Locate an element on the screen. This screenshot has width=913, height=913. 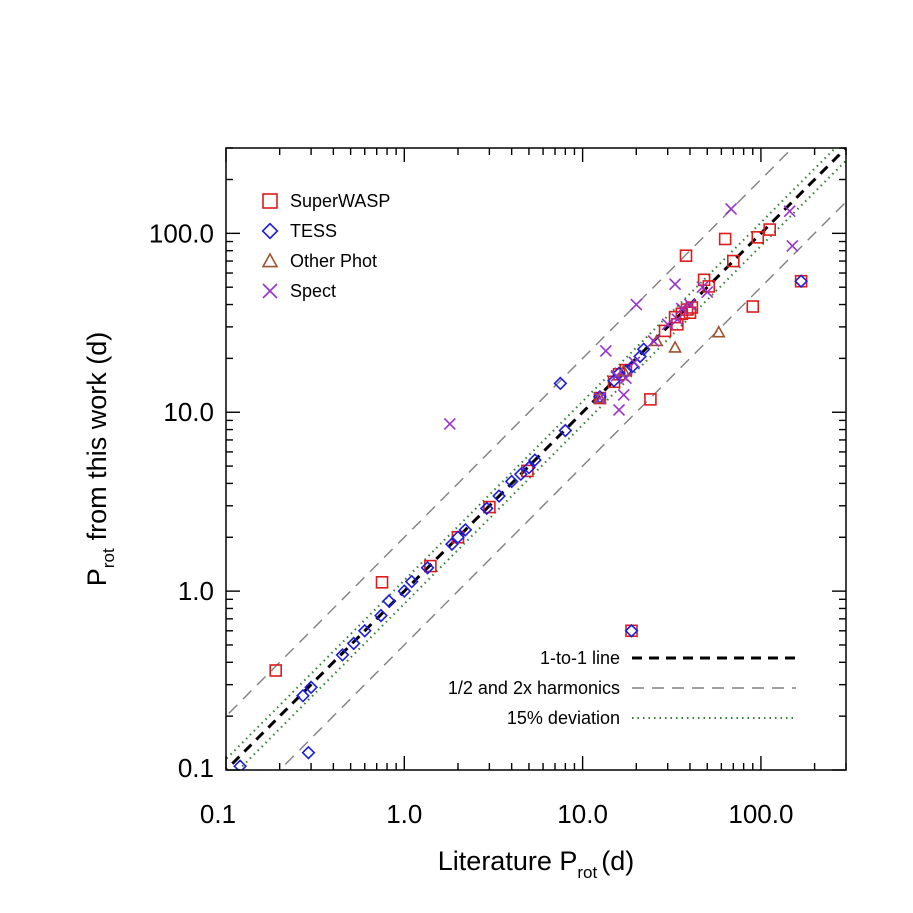
line-legend-label: 15% deviation is located at coordinates (563, 718).